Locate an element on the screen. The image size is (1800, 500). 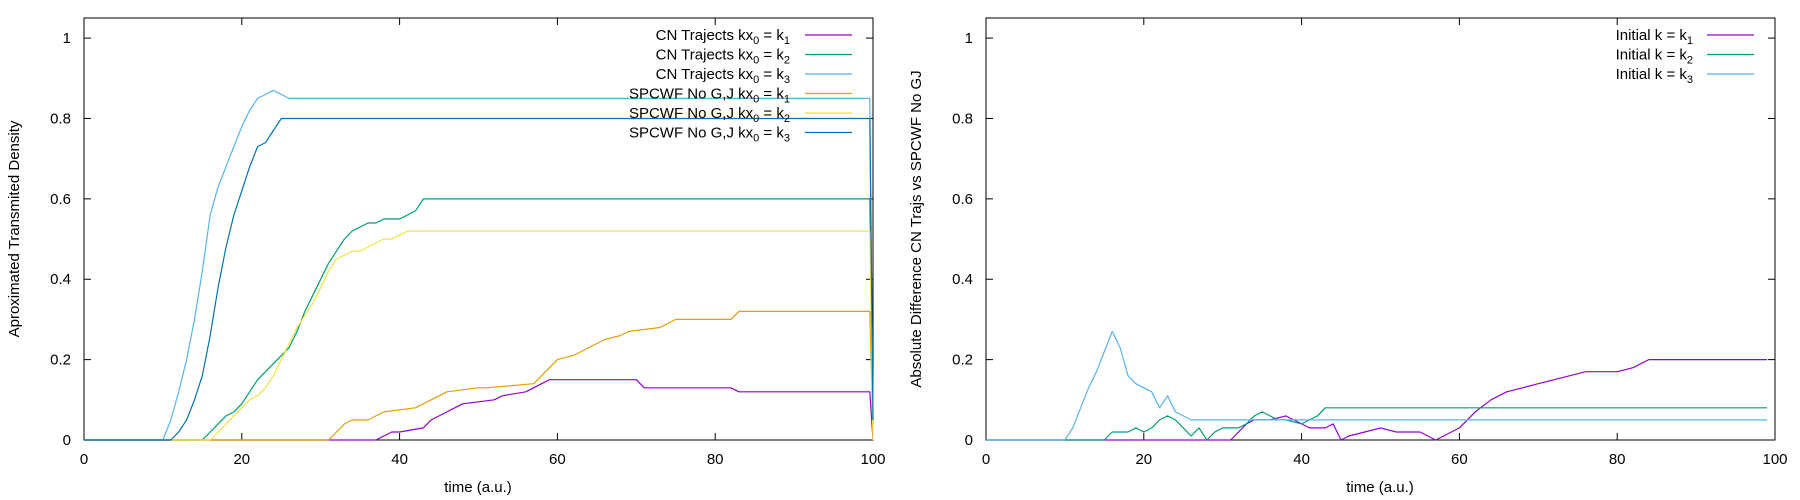
legend-label: Initial k = k1 is located at coordinates (1654, 37).